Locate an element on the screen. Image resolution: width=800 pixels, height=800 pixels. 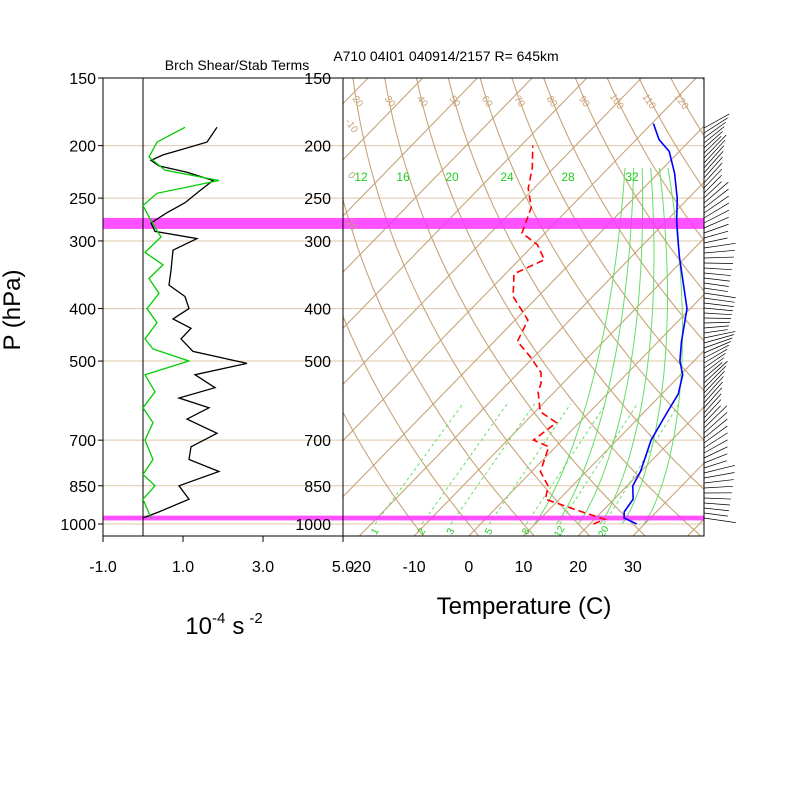
skewt-y-ticks: 150 200 250 300 400 500 700 850 1000 is located at coordinates (313, 302).